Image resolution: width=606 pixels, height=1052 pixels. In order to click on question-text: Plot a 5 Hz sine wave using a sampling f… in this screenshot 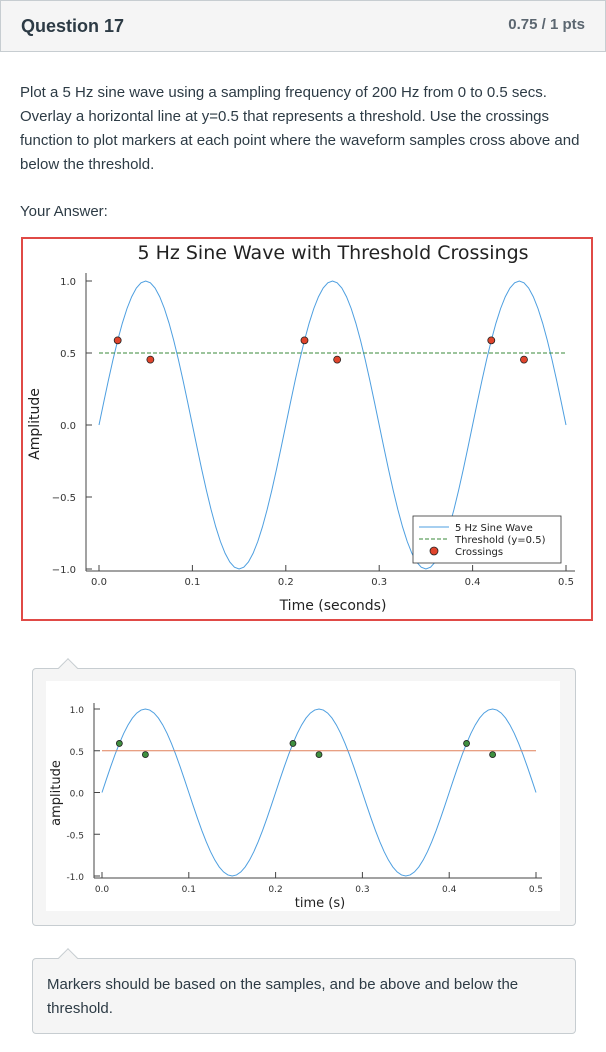, I will do `click(300, 128)`.